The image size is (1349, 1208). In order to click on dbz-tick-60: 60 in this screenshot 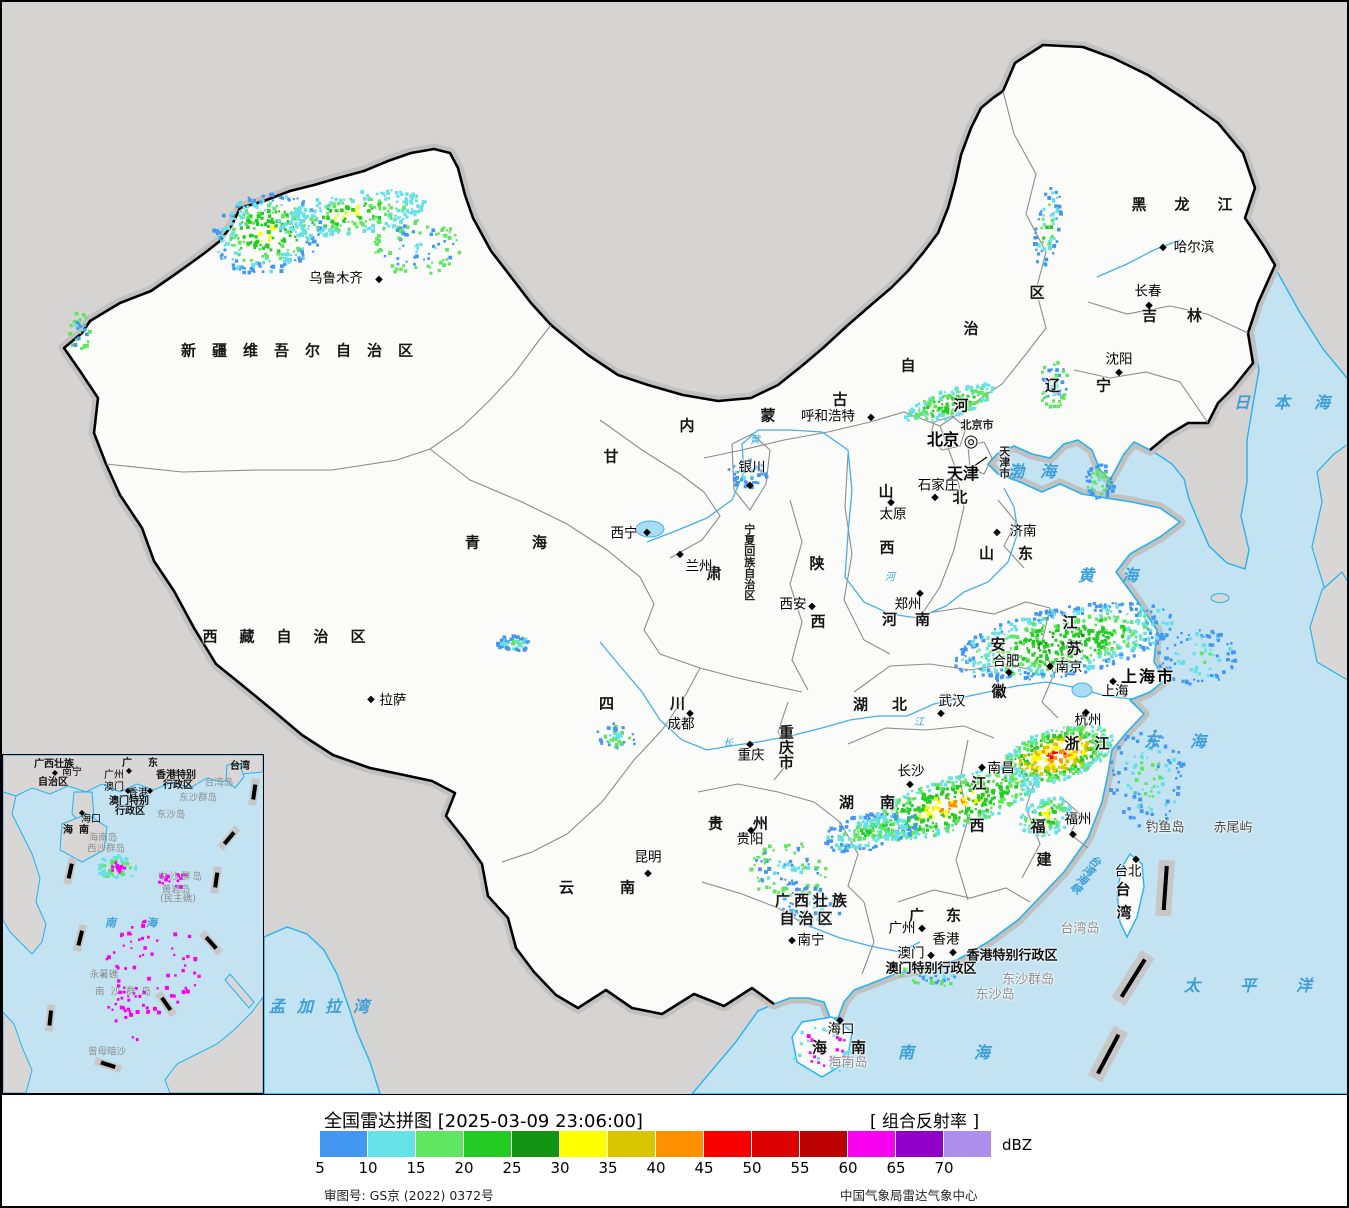, I will do `click(848, 1168)`.